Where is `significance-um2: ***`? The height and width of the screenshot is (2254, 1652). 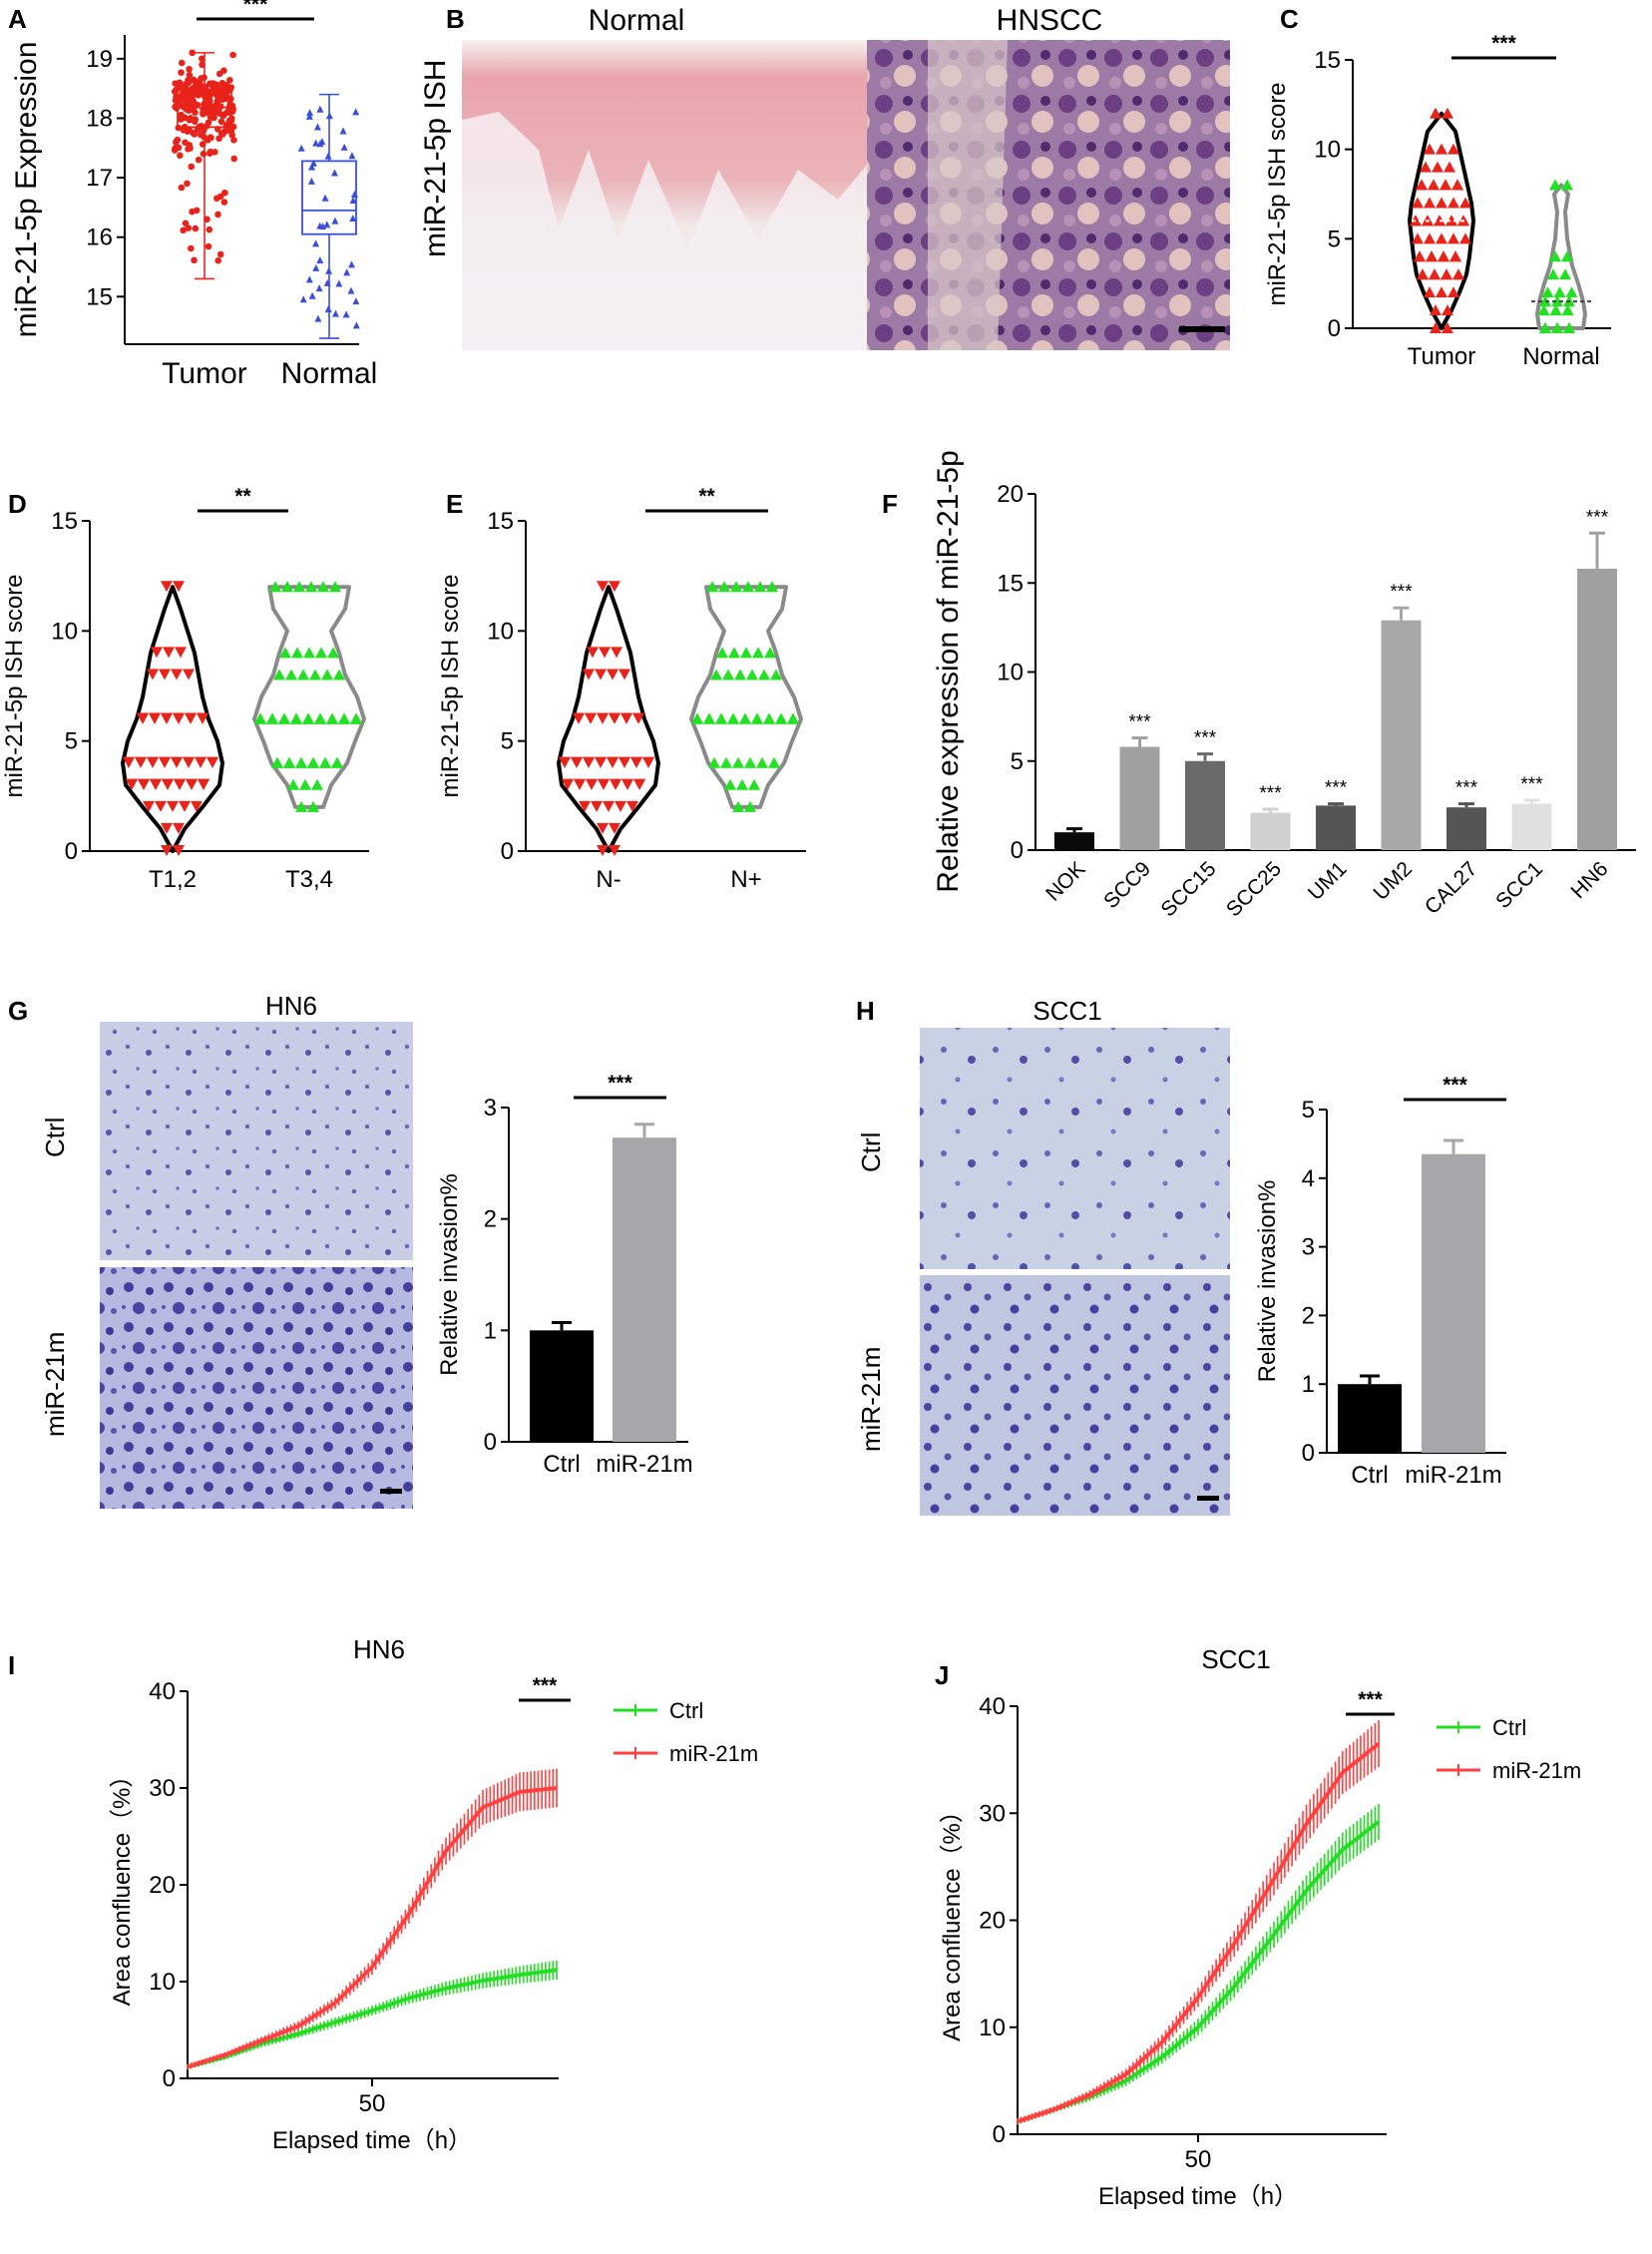
significance-um2: *** is located at coordinates (1401, 592).